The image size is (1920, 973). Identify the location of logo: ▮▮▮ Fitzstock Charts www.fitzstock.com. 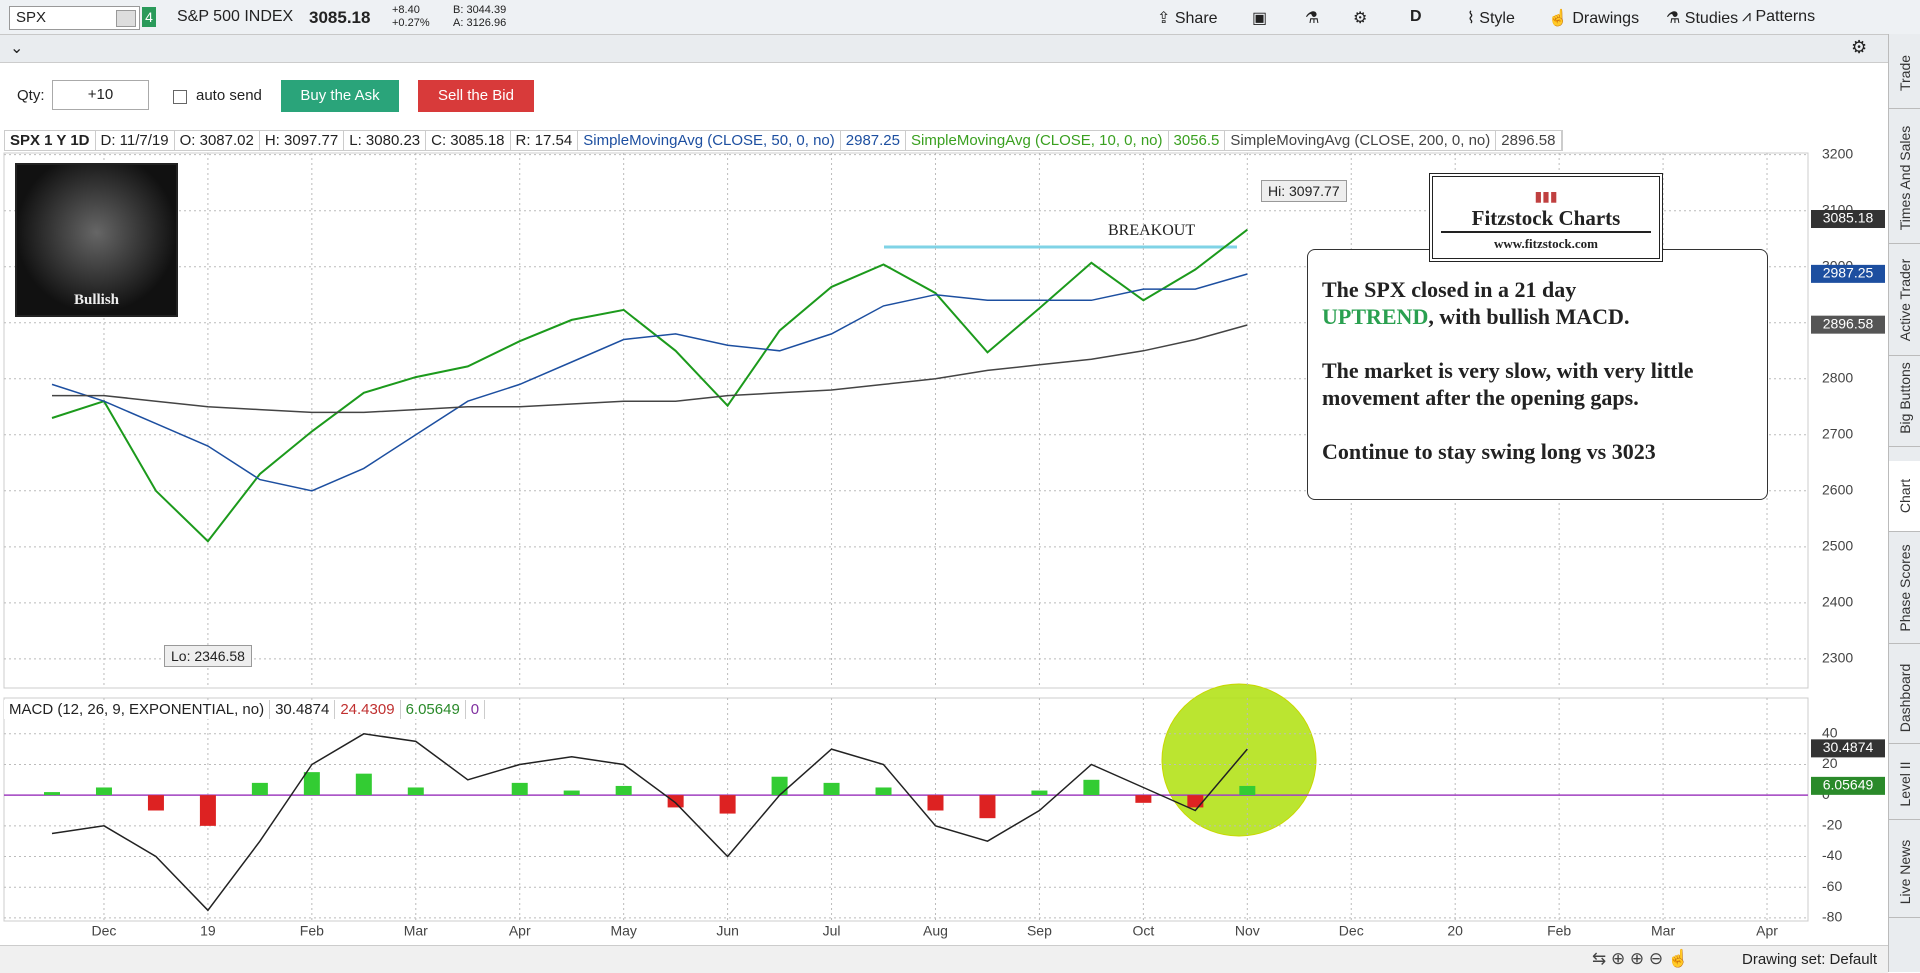
(1546, 217).